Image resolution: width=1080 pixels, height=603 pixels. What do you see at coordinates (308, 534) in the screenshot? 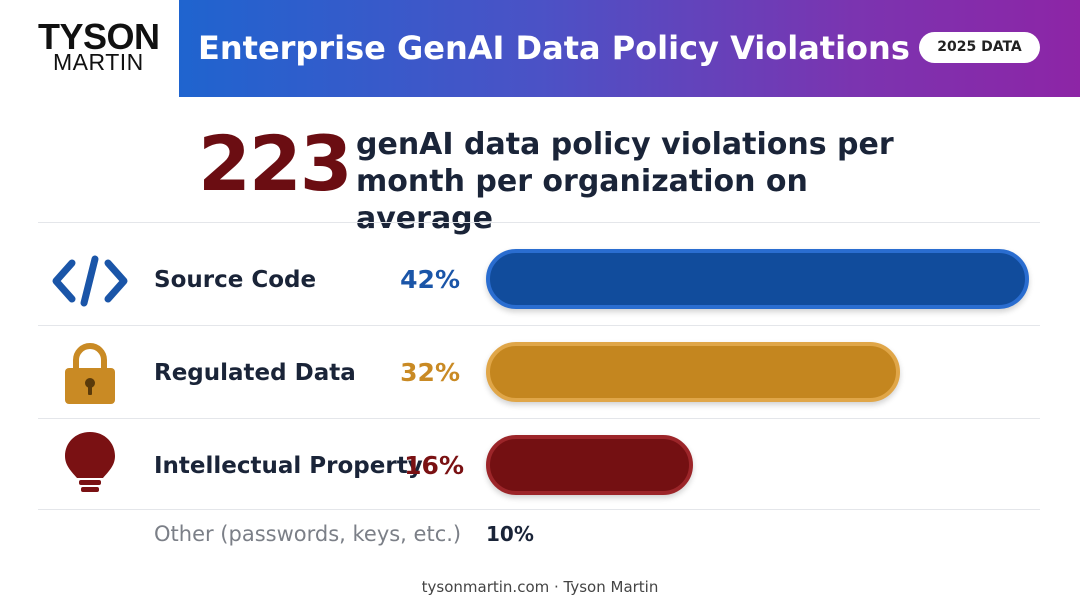
I see `row-label-other: Other (passwords, keys, etc.)` at bounding box center [308, 534].